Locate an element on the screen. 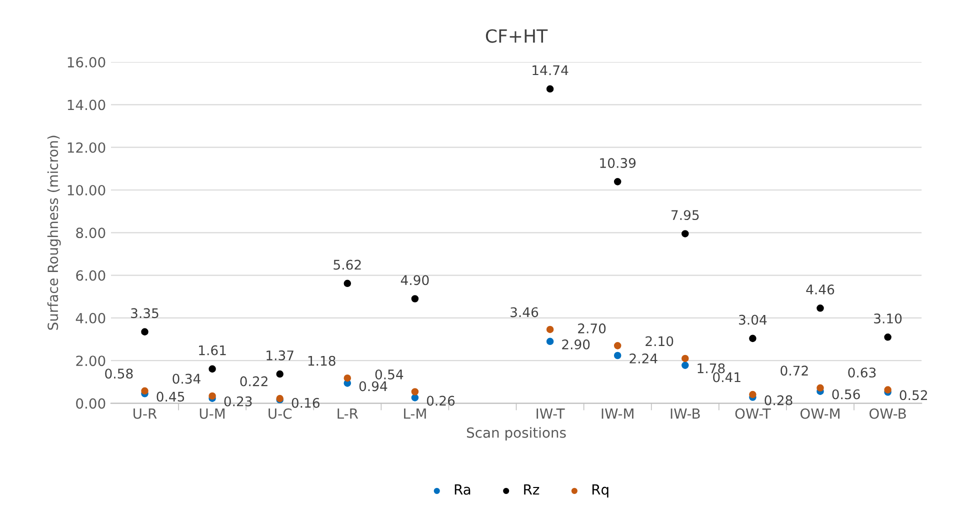  data-label: 4.46 is located at coordinates (820, 289).